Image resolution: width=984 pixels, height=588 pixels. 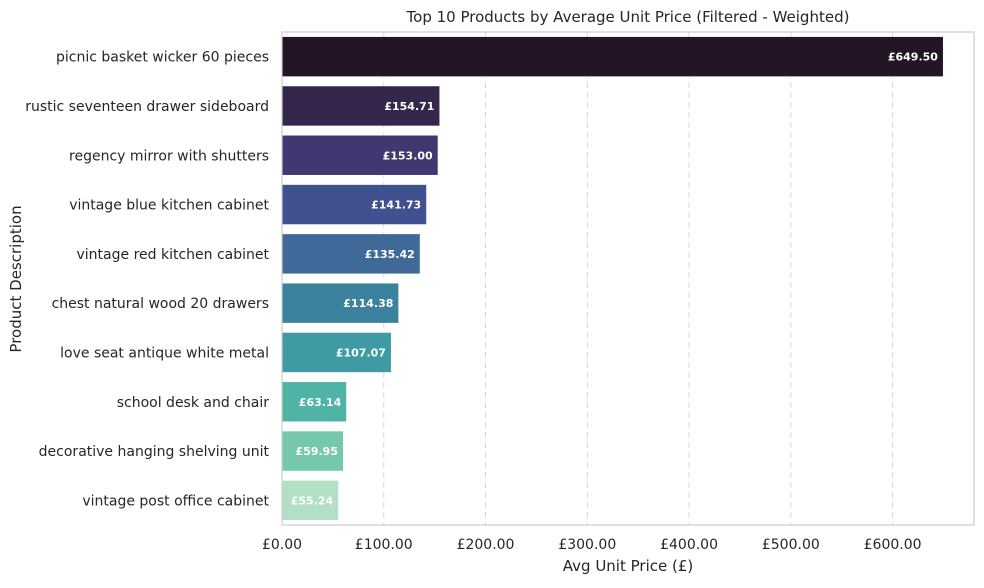 I want to click on x-tick-label: £200.00, so click(x=486, y=545).